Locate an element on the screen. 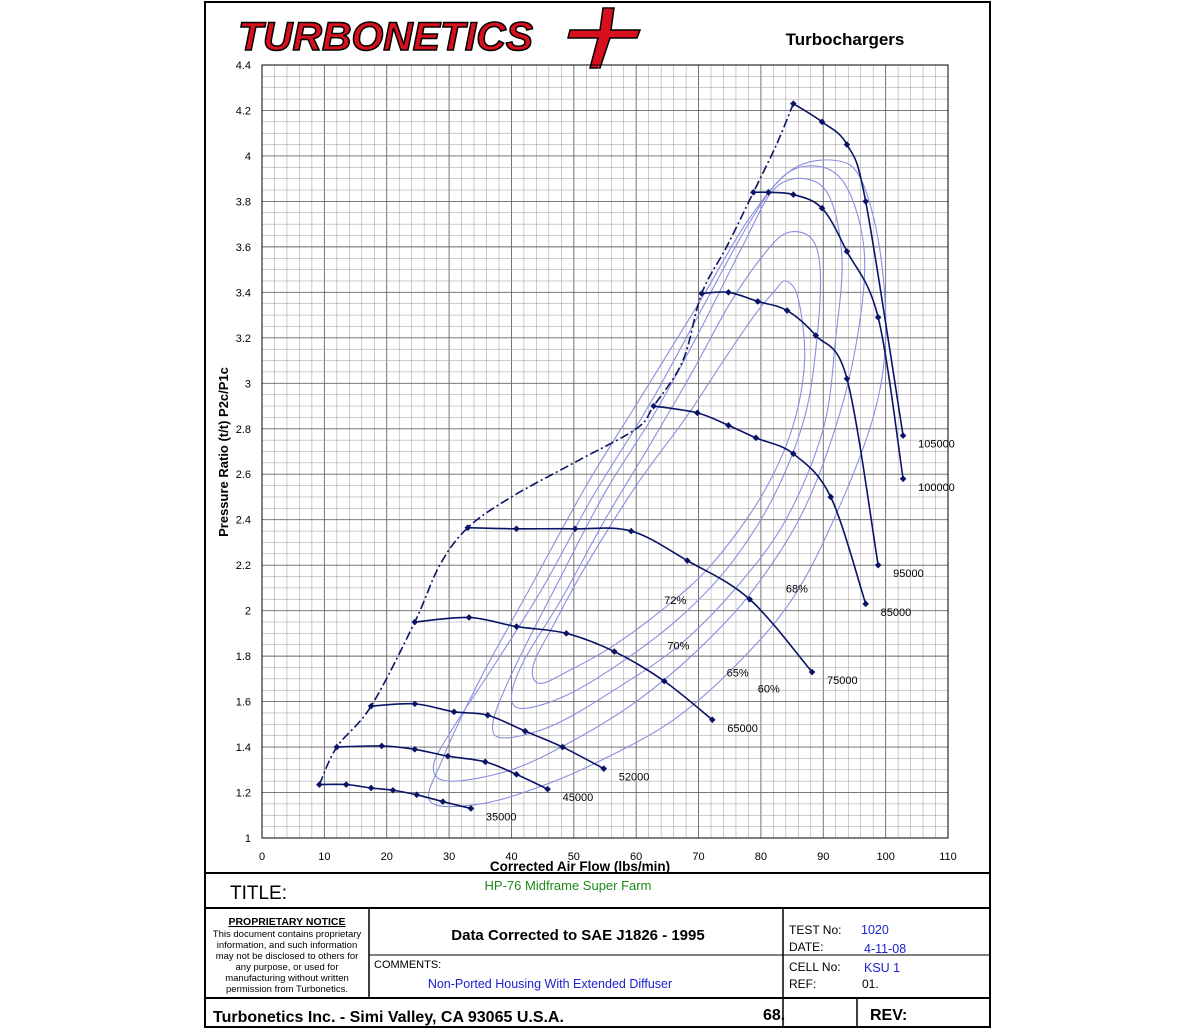 The width and height of the screenshot is (1200, 1033). efficiency-label: 60% is located at coordinates (769, 689).